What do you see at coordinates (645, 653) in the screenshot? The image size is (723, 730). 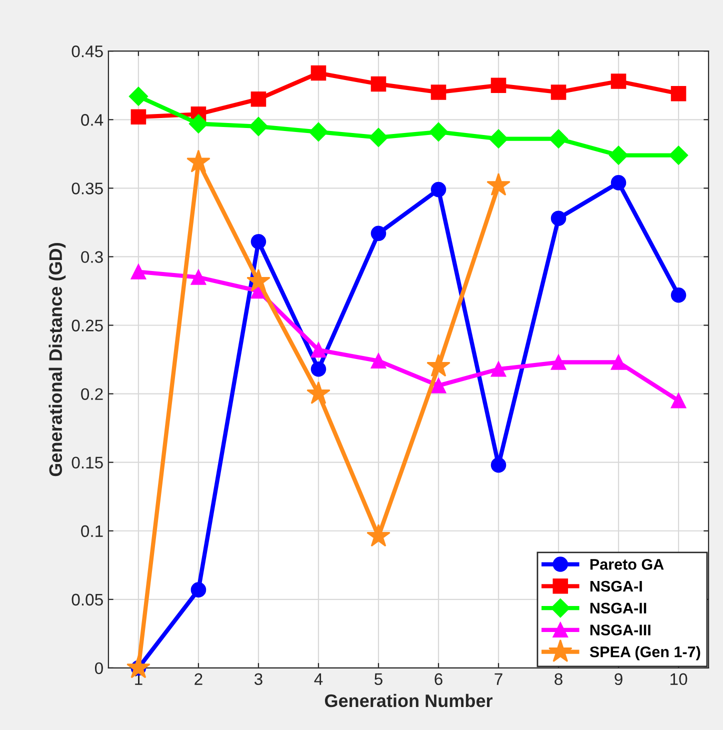 I see `legend-label: SPEA (Gen 1-7)` at bounding box center [645, 653].